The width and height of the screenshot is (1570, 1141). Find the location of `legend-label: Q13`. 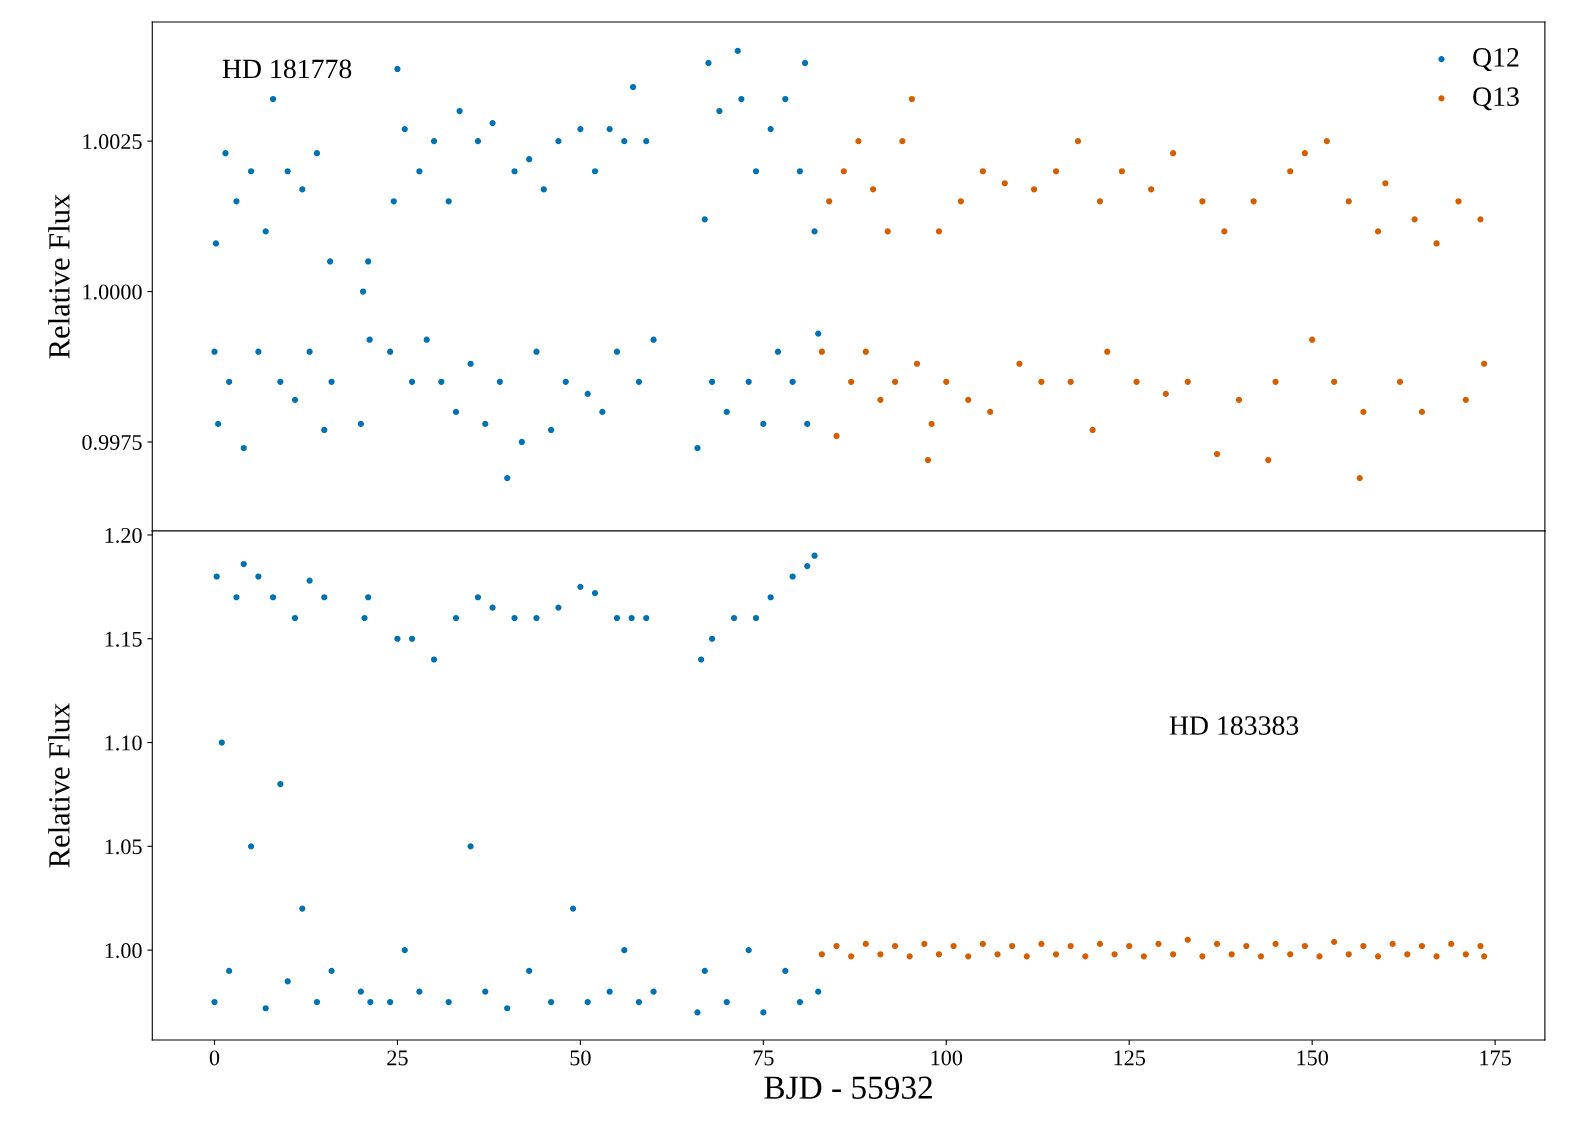

legend-label: Q13 is located at coordinates (1496, 99).